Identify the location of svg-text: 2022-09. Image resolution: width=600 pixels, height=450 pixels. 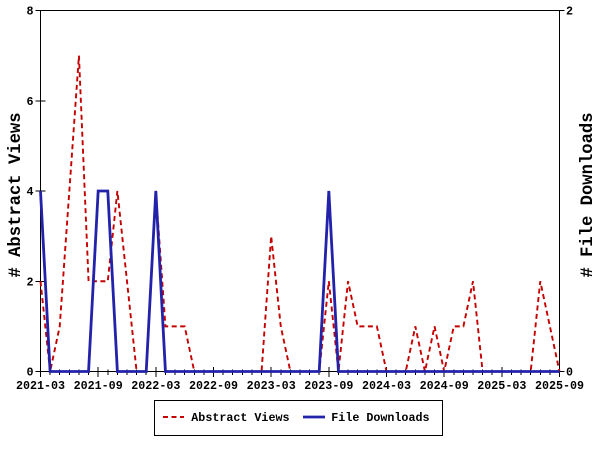
(213, 386).